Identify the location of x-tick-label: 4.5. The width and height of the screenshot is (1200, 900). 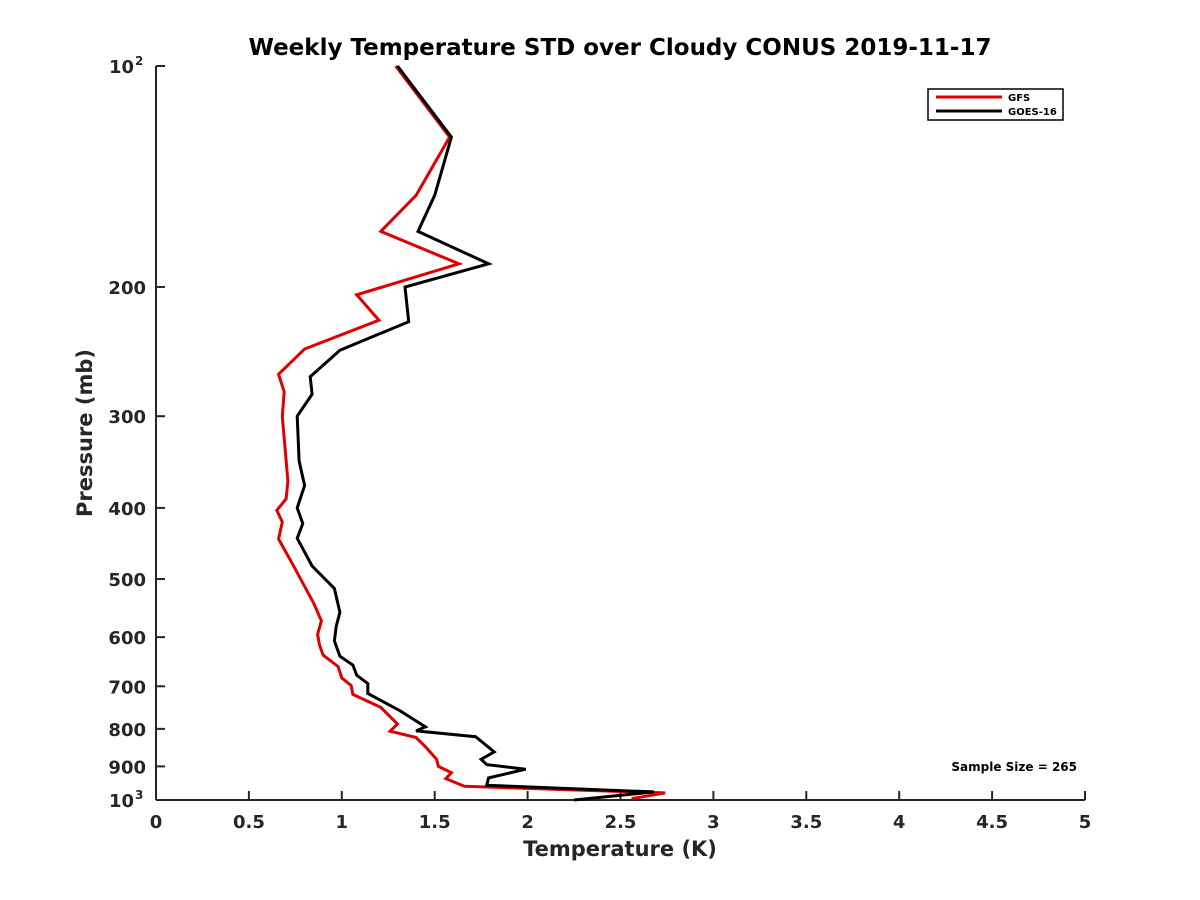
(992, 822).